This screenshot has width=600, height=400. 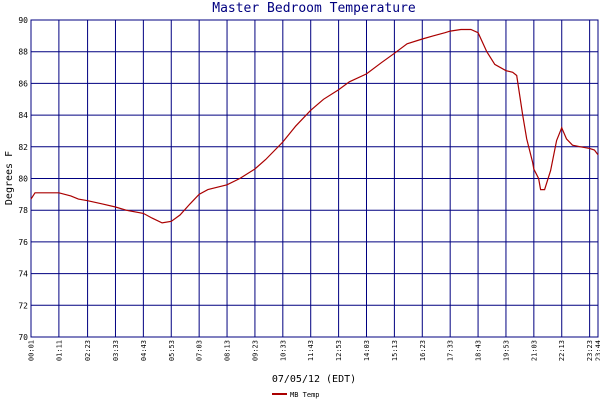 I want to click on y-tick-label: 90, so click(x=23, y=20).